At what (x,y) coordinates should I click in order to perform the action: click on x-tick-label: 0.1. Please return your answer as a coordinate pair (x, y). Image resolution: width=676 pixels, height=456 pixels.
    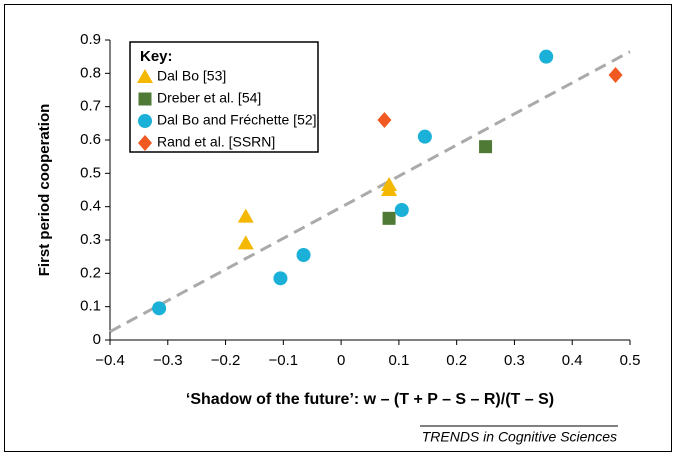
    Looking at the image, I should click on (398, 360).